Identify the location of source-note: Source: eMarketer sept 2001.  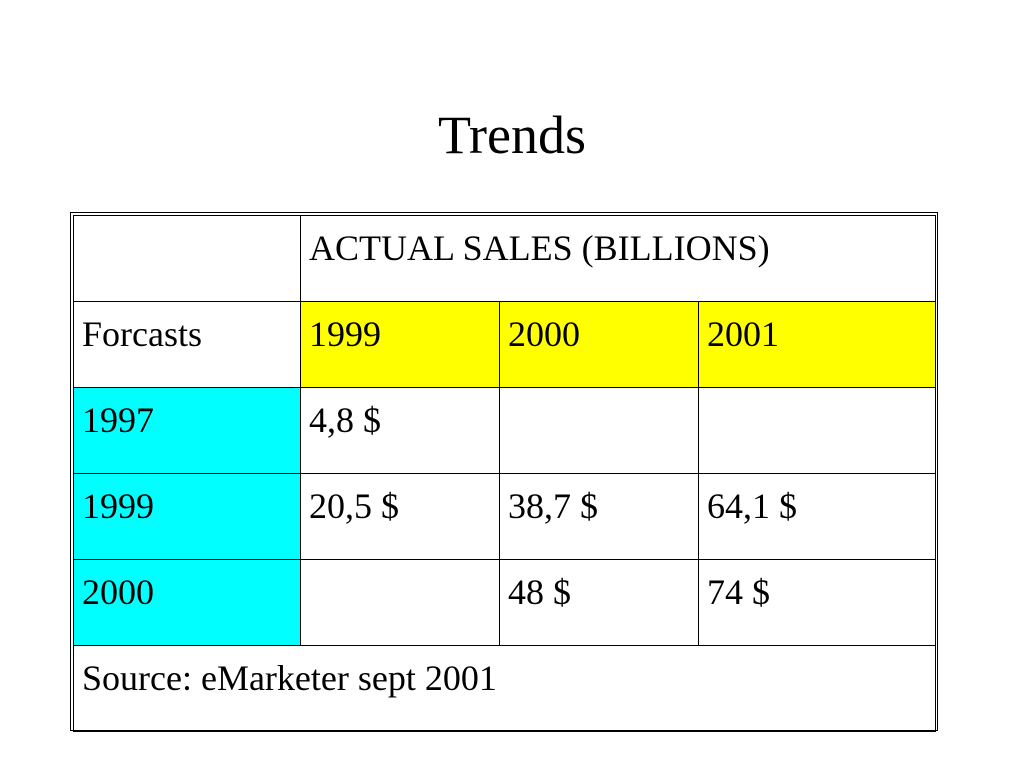
(504, 688).